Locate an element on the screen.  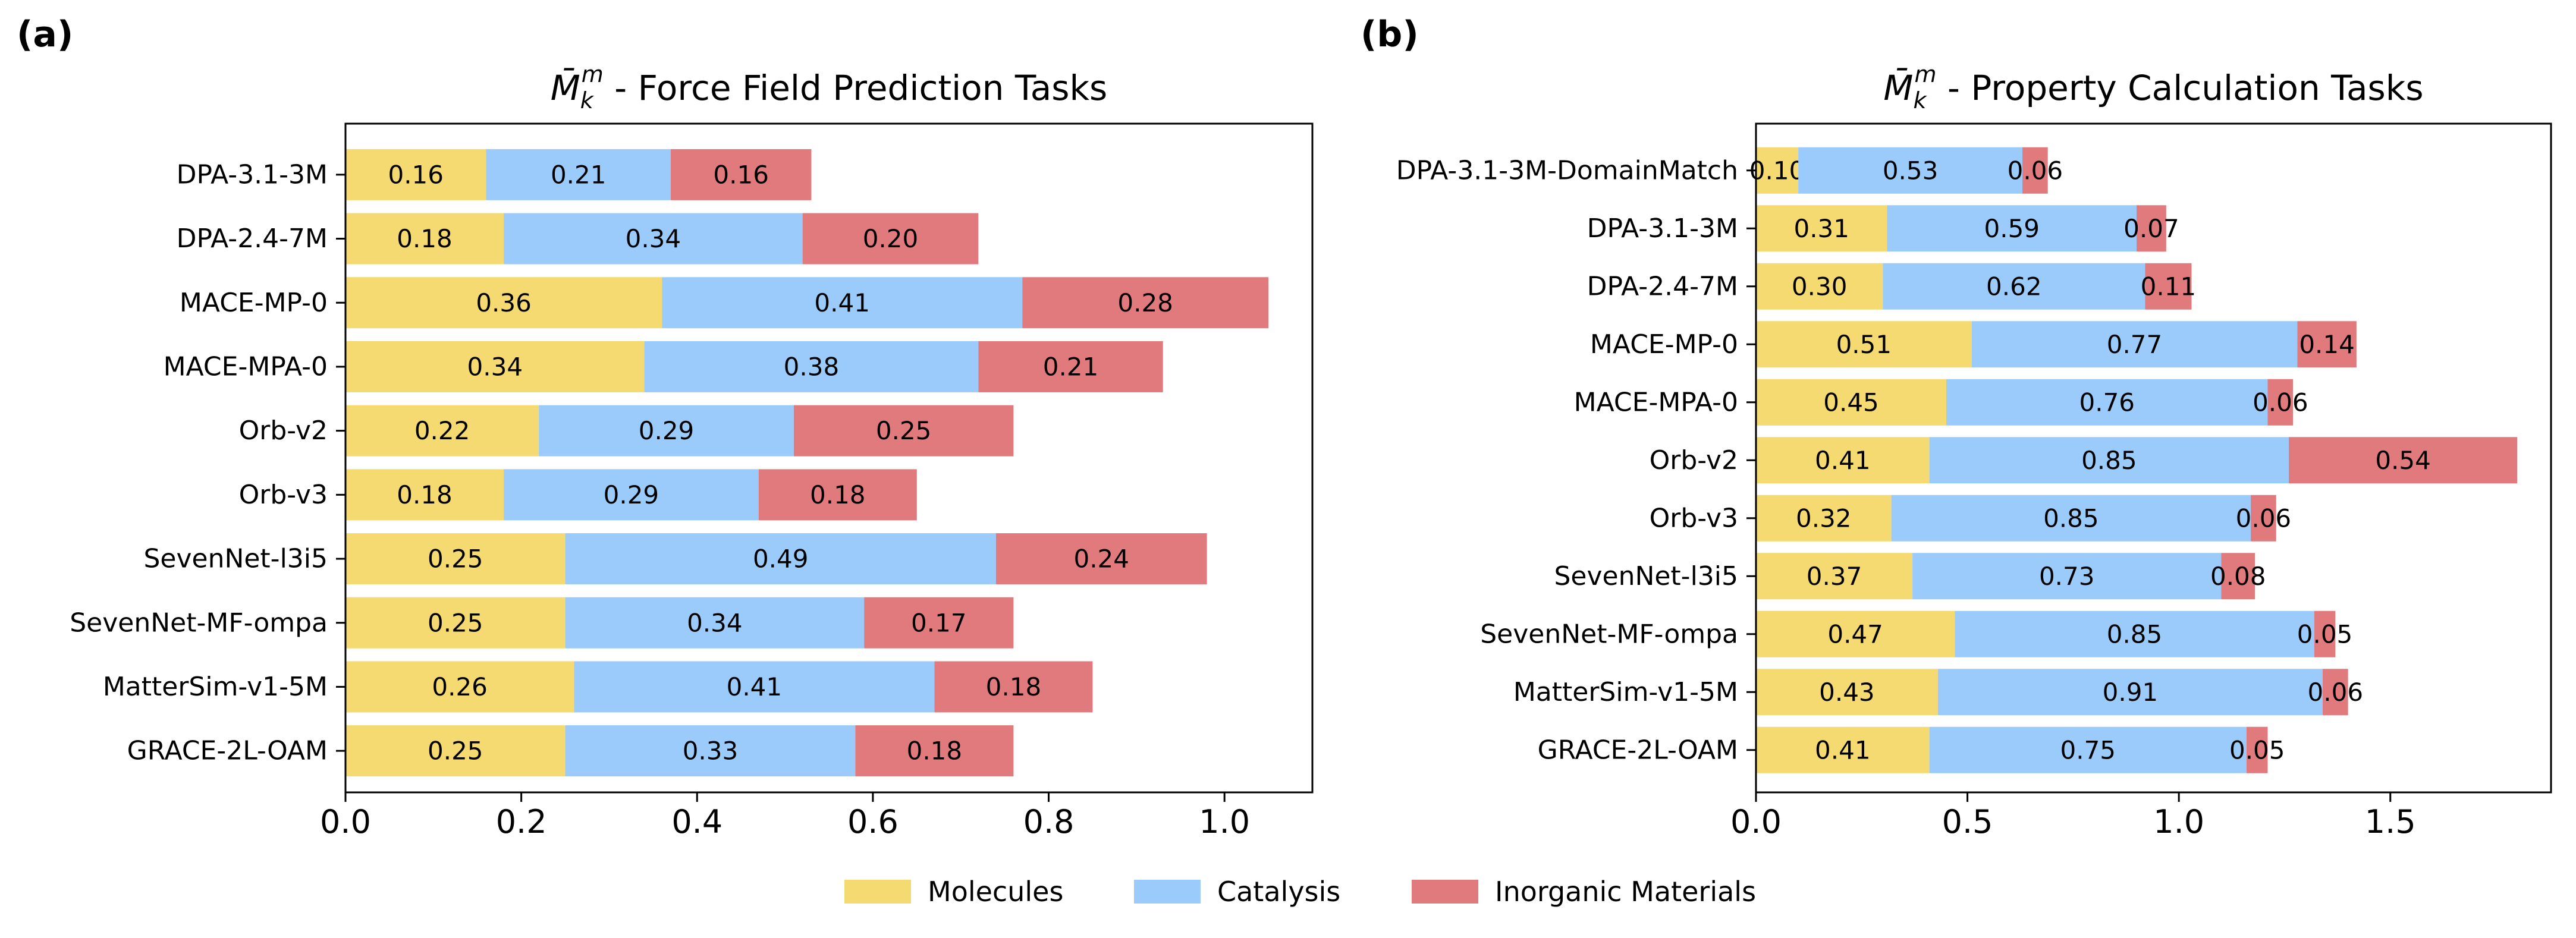
bar-value-label: 0.54 is located at coordinates (2403, 461).